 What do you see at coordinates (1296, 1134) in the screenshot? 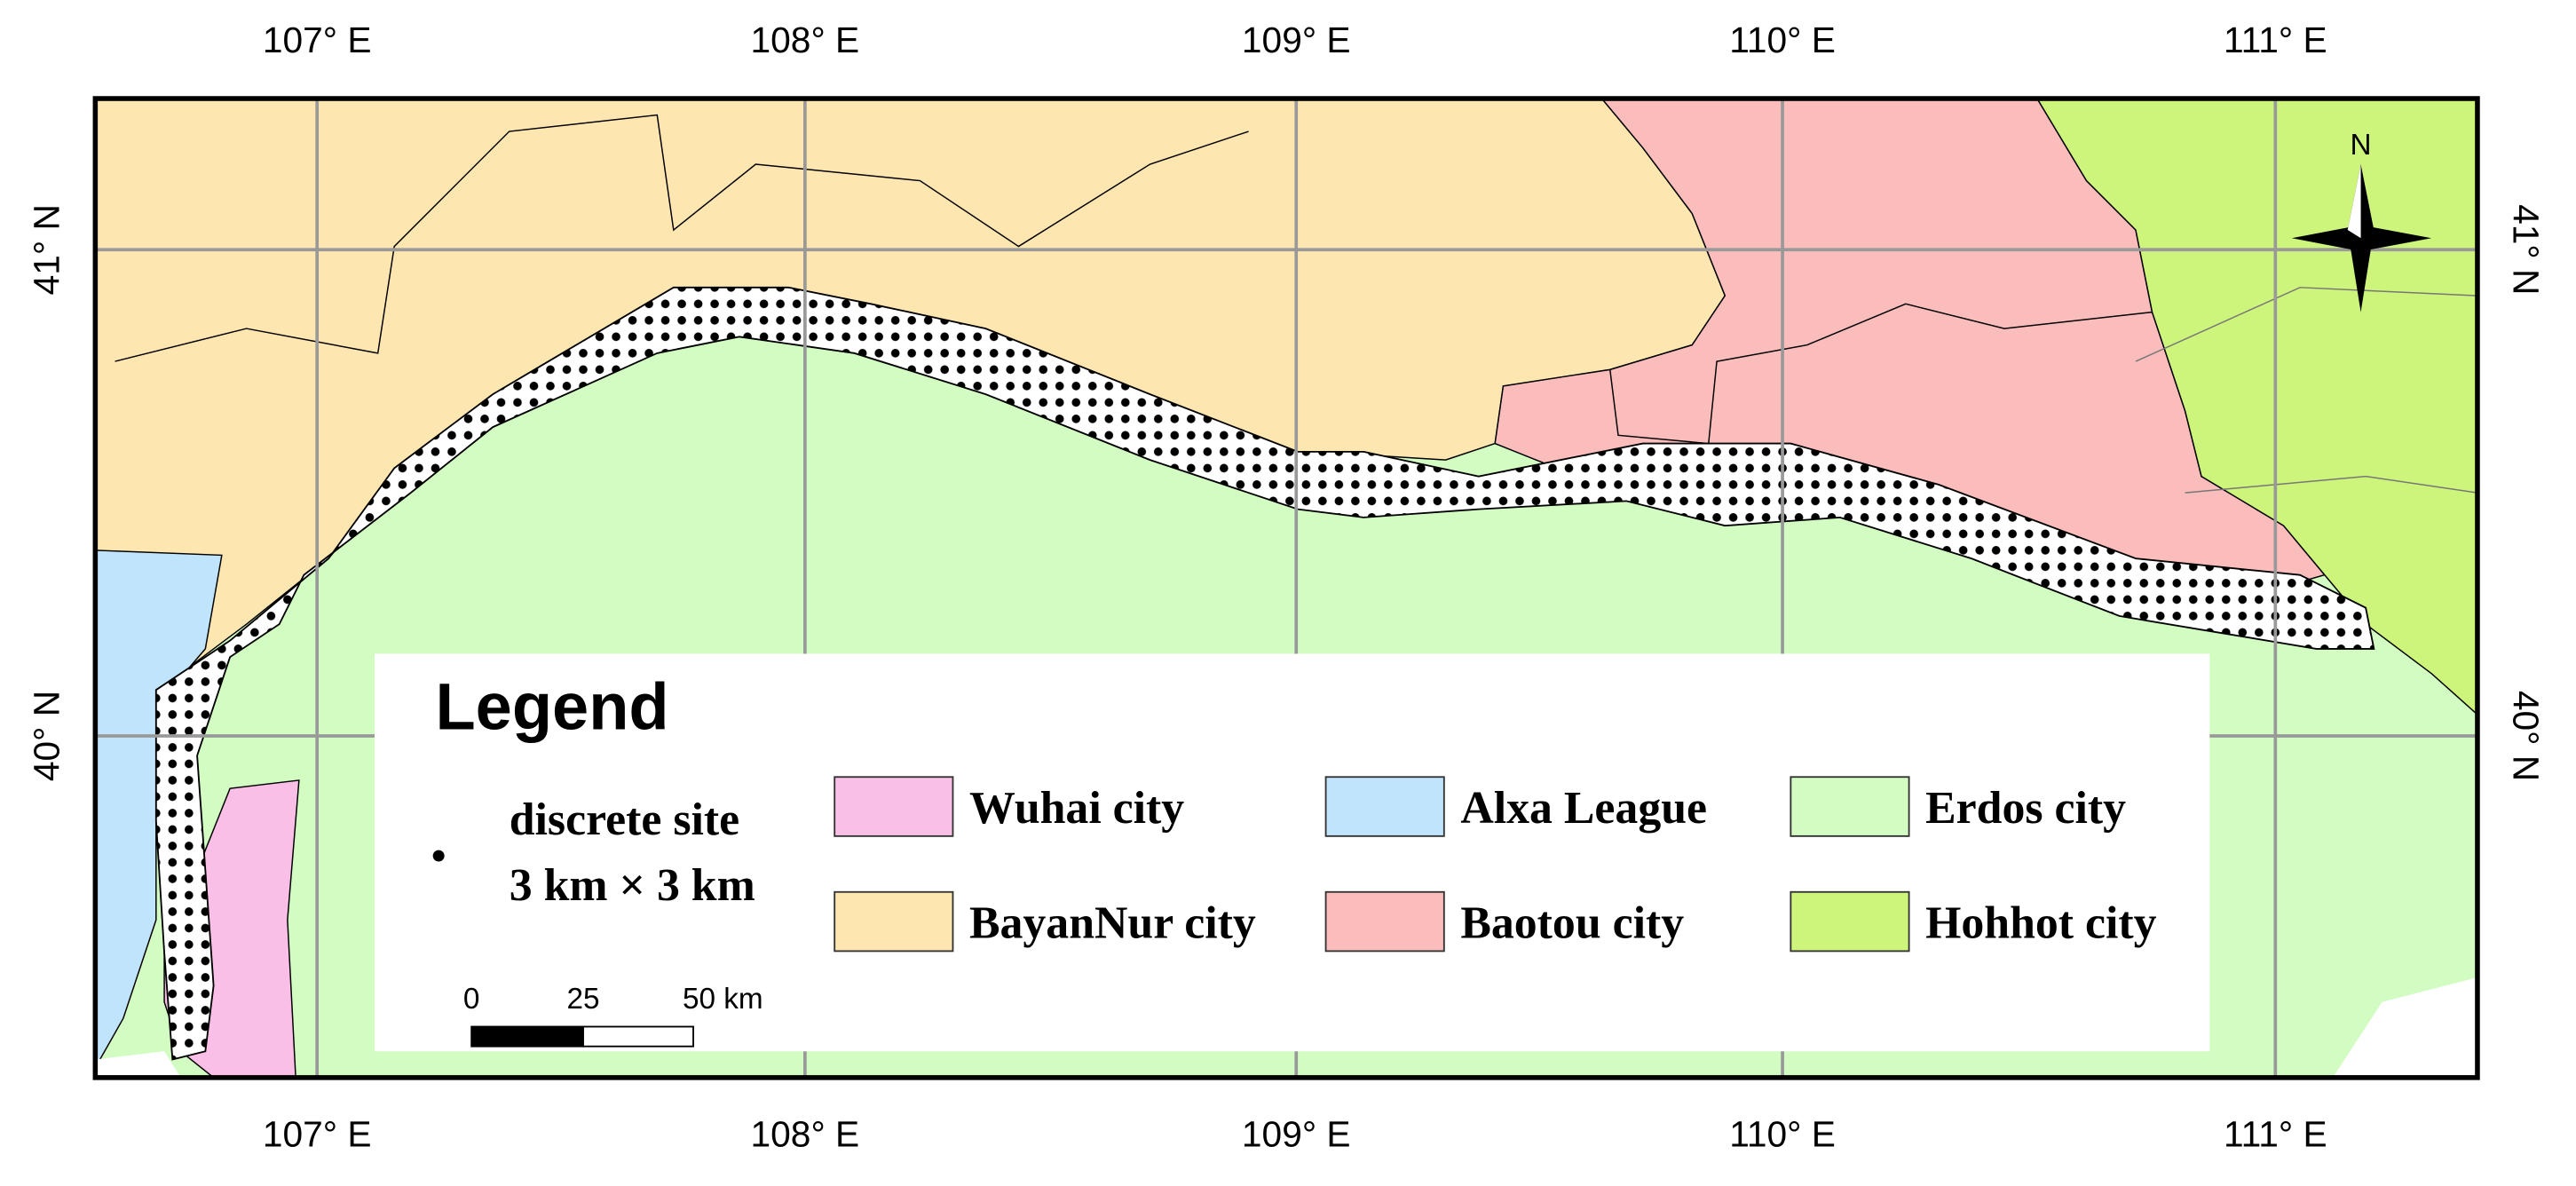
I see `bottom-lon-label: 109° E` at bounding box center [1296, 1134].